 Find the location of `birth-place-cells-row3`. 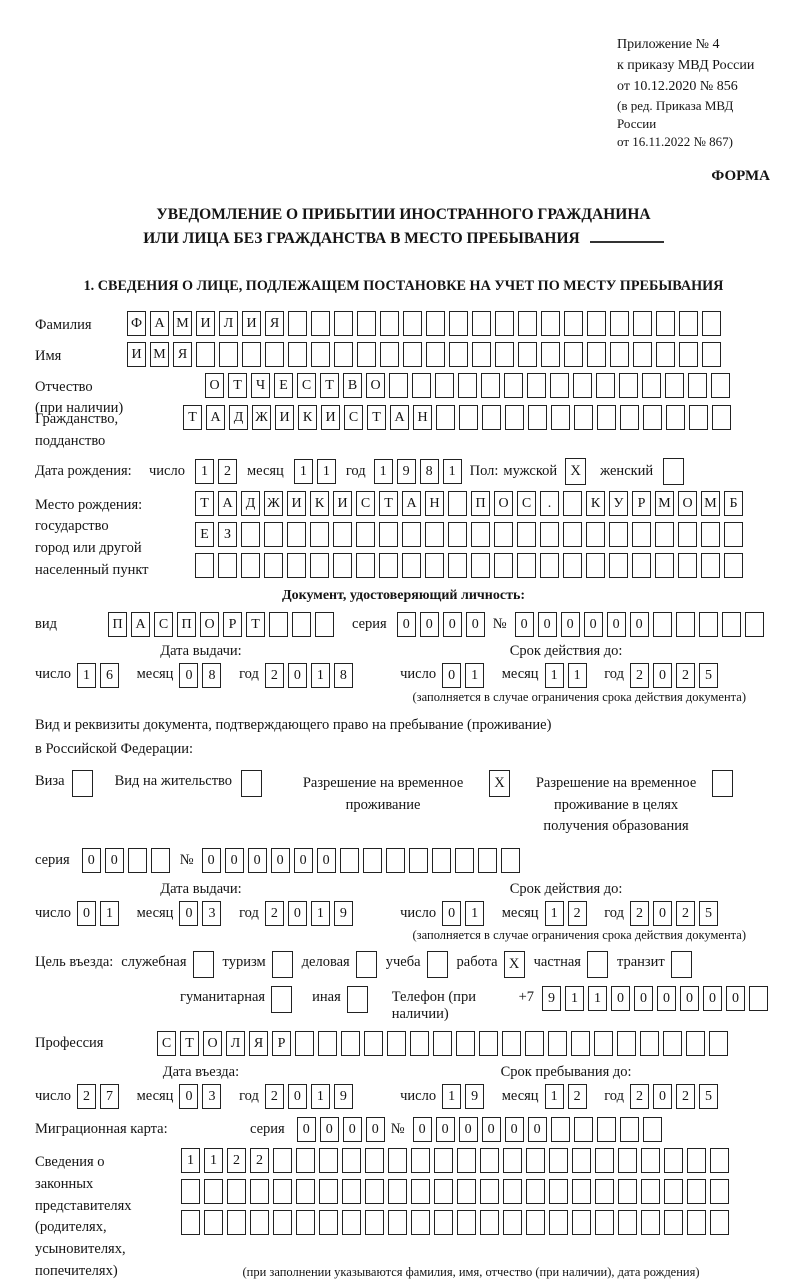

birth-place-cells-row3 is located at coordinates (471, 565).